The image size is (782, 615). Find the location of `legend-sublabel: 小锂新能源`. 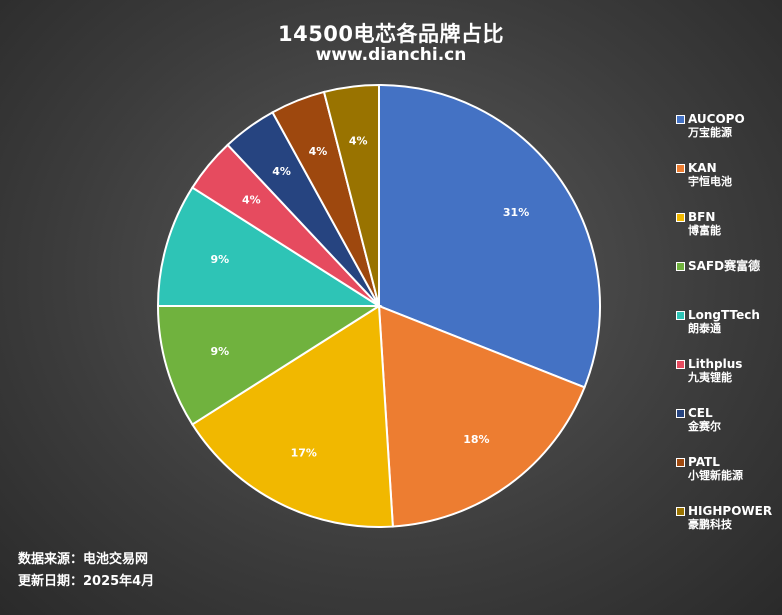

legend-sublabel: 小锂新能源 is located at coordinates (715, 475).